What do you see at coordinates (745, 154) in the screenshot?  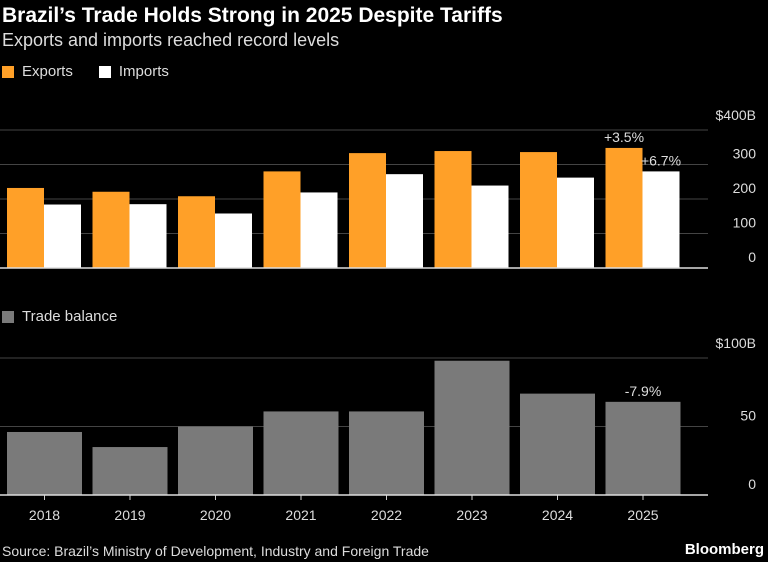 I see `y-tick-label: 300` at bounding box center [745, 154].